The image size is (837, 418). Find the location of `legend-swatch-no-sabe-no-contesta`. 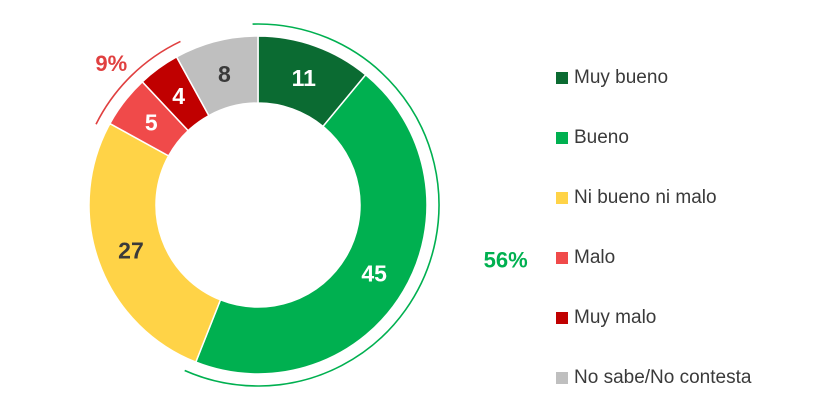

legend-swatch-no-sabe-no-contesta is located at coordinates (562, 378).